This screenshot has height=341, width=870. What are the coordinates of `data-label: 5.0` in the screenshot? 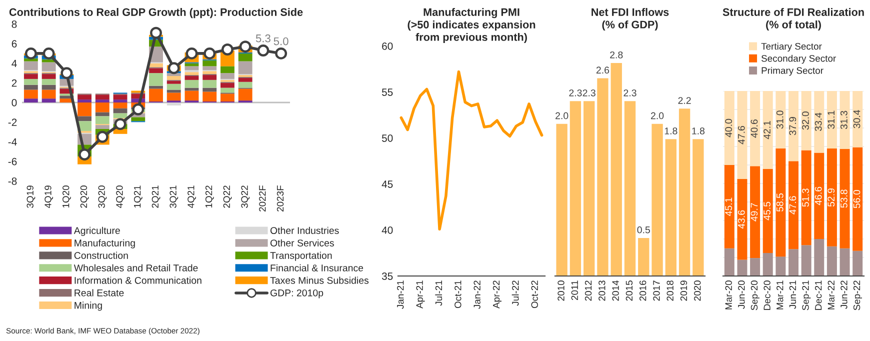 It's located at (281, 41).